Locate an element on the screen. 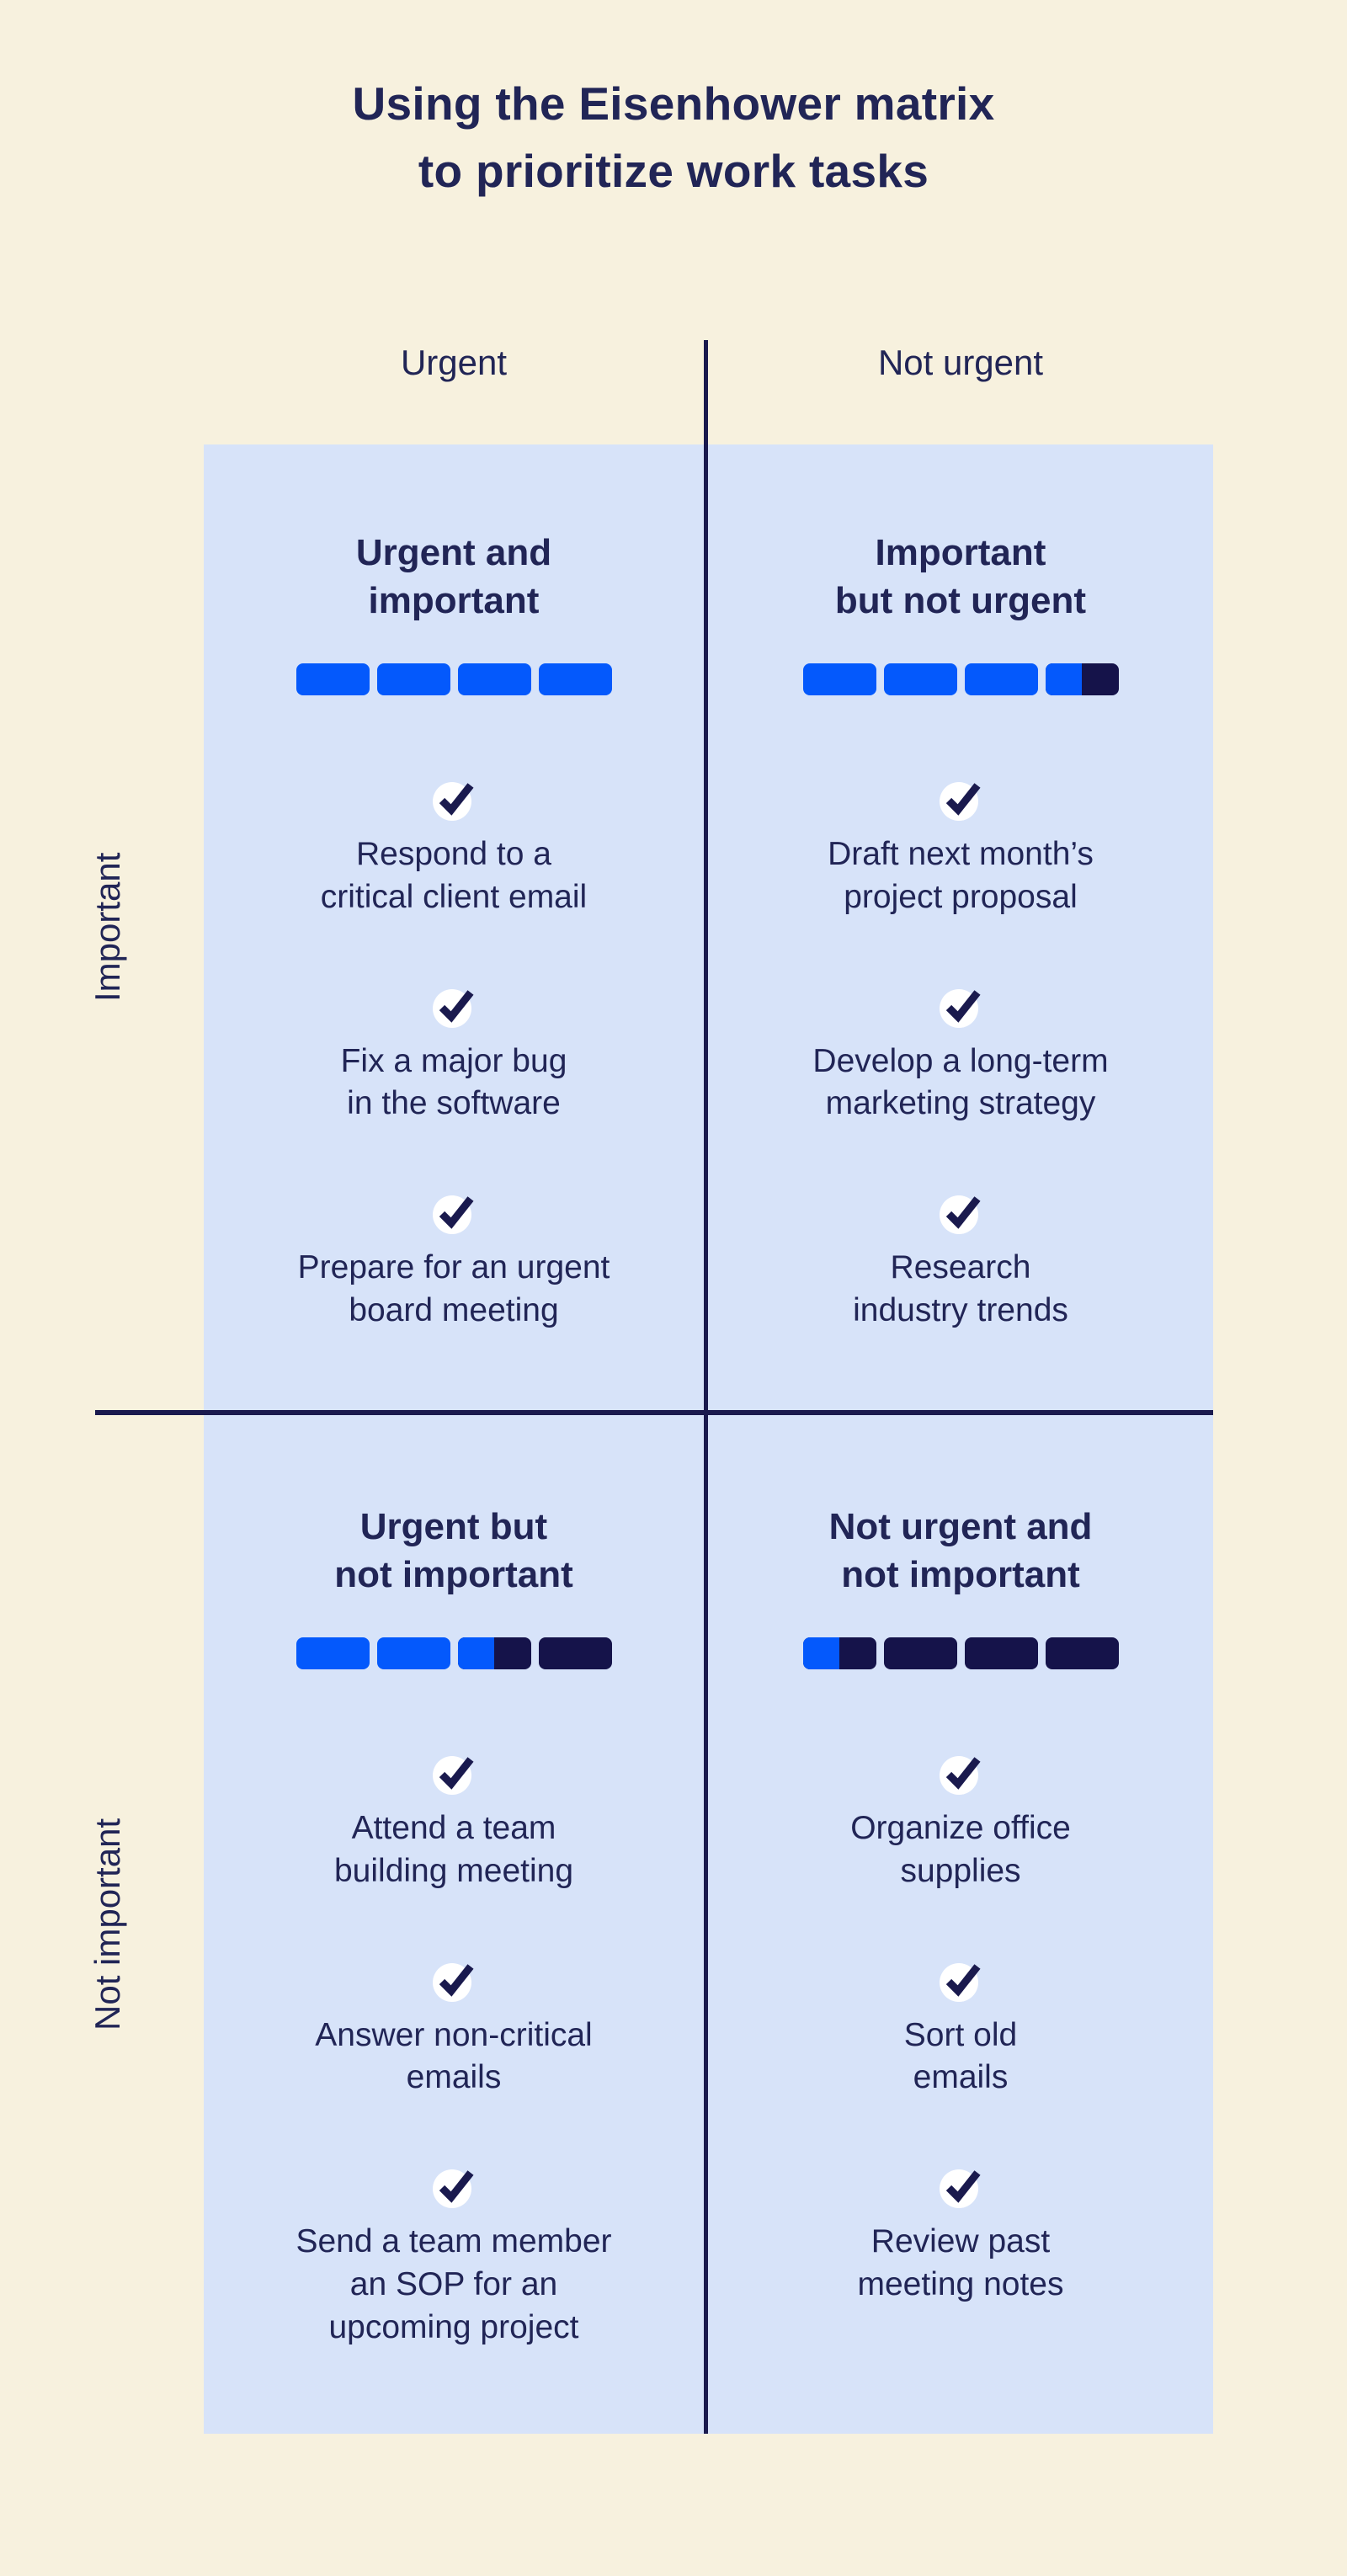 The height and width of the screenshot is (2576, 1347). task-item: Sort old emails is located at coordinates (960, 2029).